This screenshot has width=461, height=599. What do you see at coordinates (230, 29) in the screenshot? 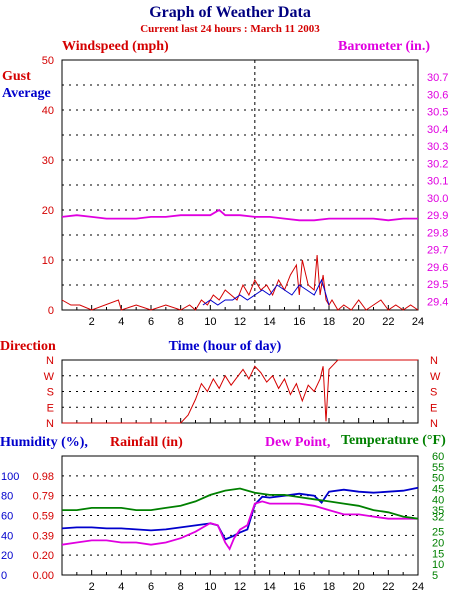
I see `chart-subtitle: Current last 24 hours : March 11 2003` at bounding box center [230, 29].